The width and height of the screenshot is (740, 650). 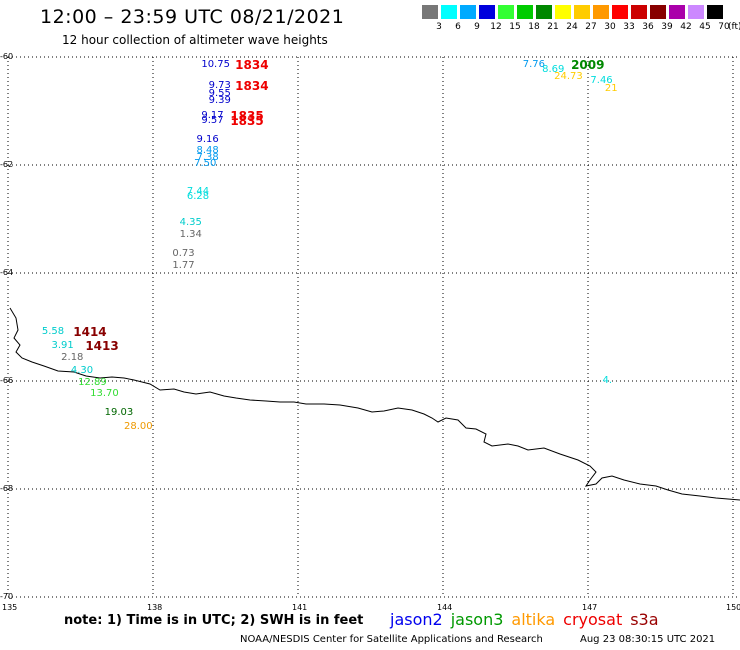 What do you see at coordinates (207, 158) in the screenshot?
I see `wave-height-label: 7.38` at bounding box center [207, 158].